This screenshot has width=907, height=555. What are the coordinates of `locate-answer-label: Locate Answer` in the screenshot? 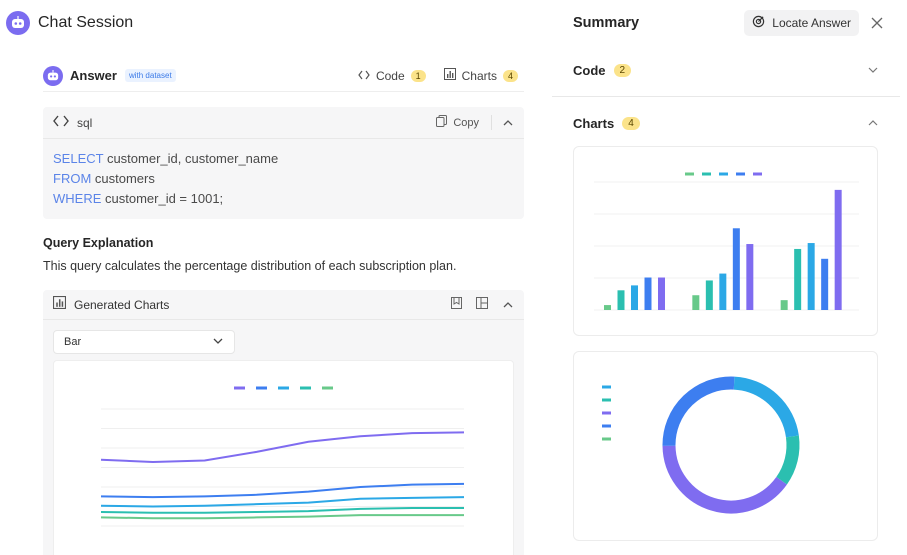 It's located at (811, 23).